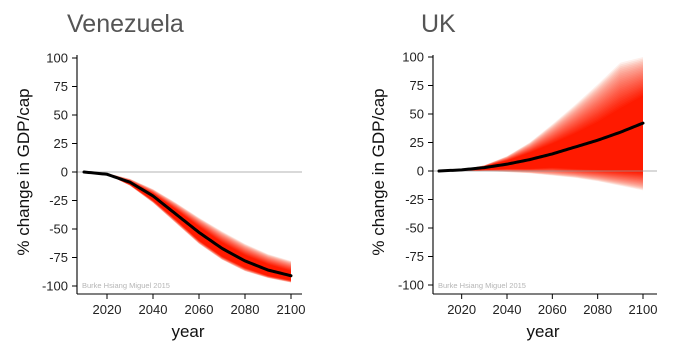 The height and width of the screenshot is (342, 676). Describe the element at coordinates (125, 24) in the screenshot. I see `chart-title: Venezuela` at that location.